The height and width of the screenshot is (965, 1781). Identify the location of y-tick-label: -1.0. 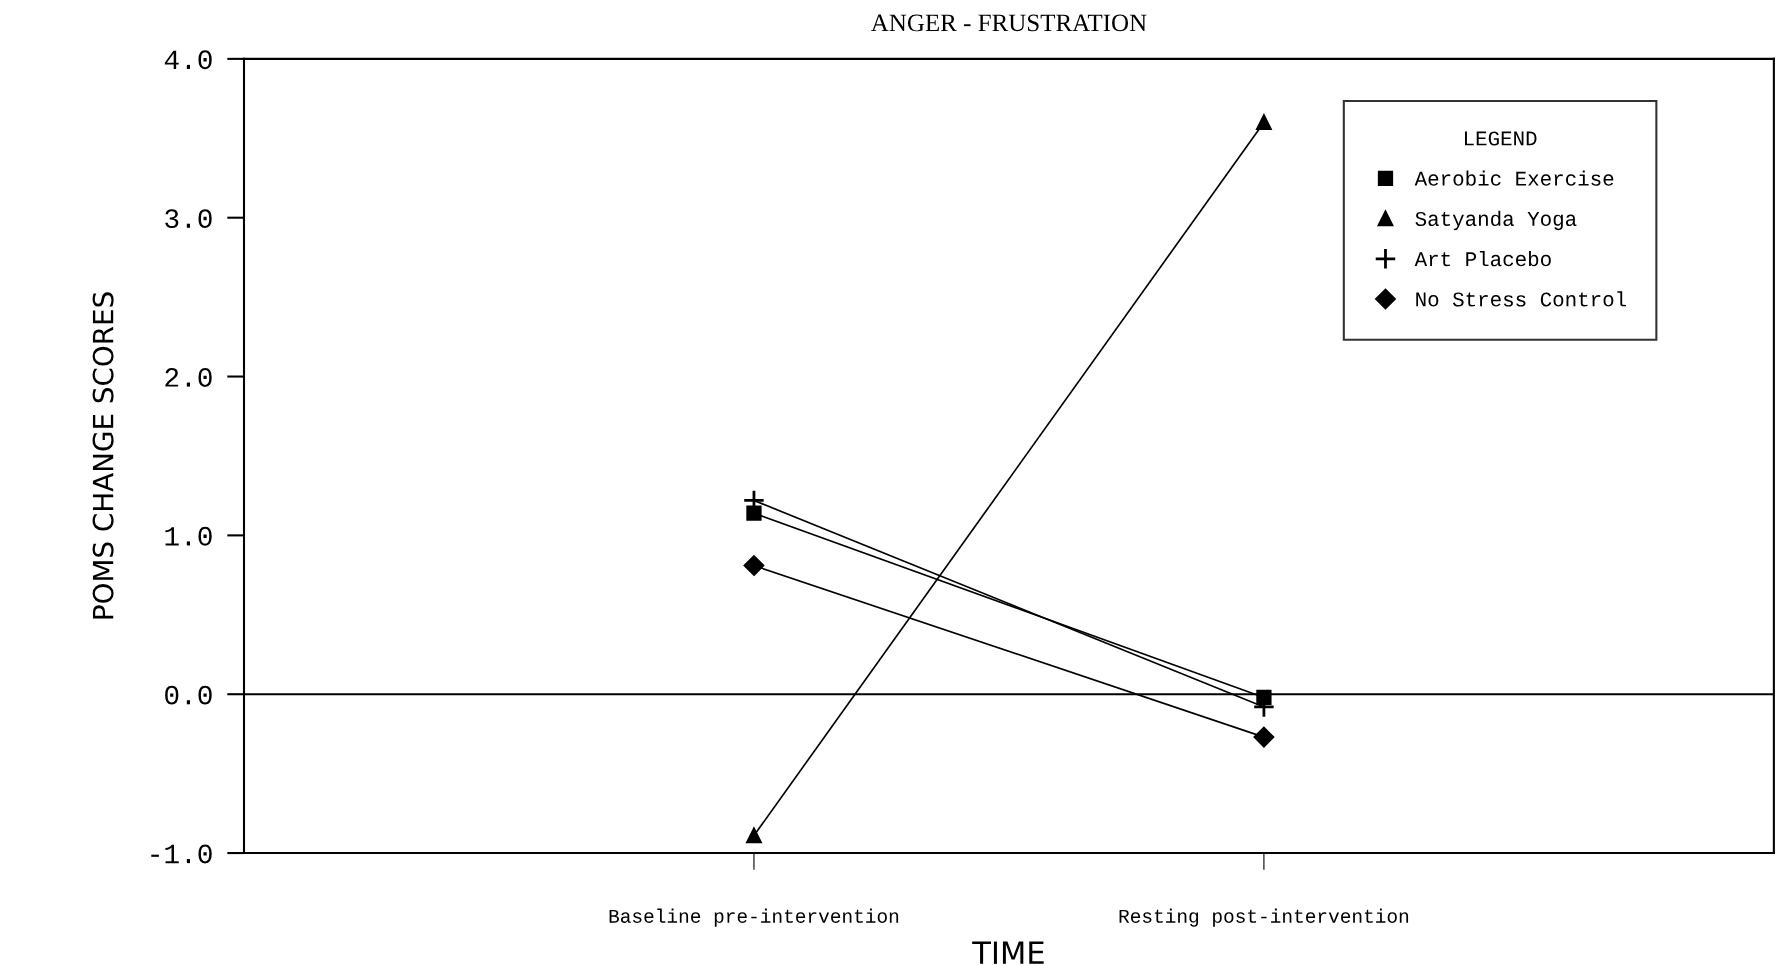
(181, 854).